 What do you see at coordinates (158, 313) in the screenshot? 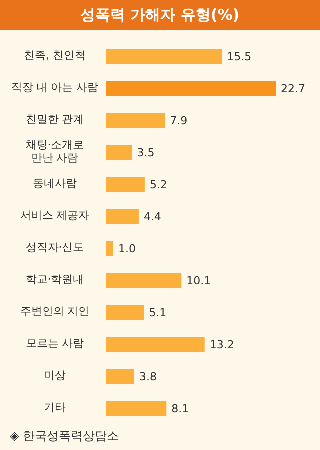
I see `data-label: 5.1` at bounding box center [158, 313].